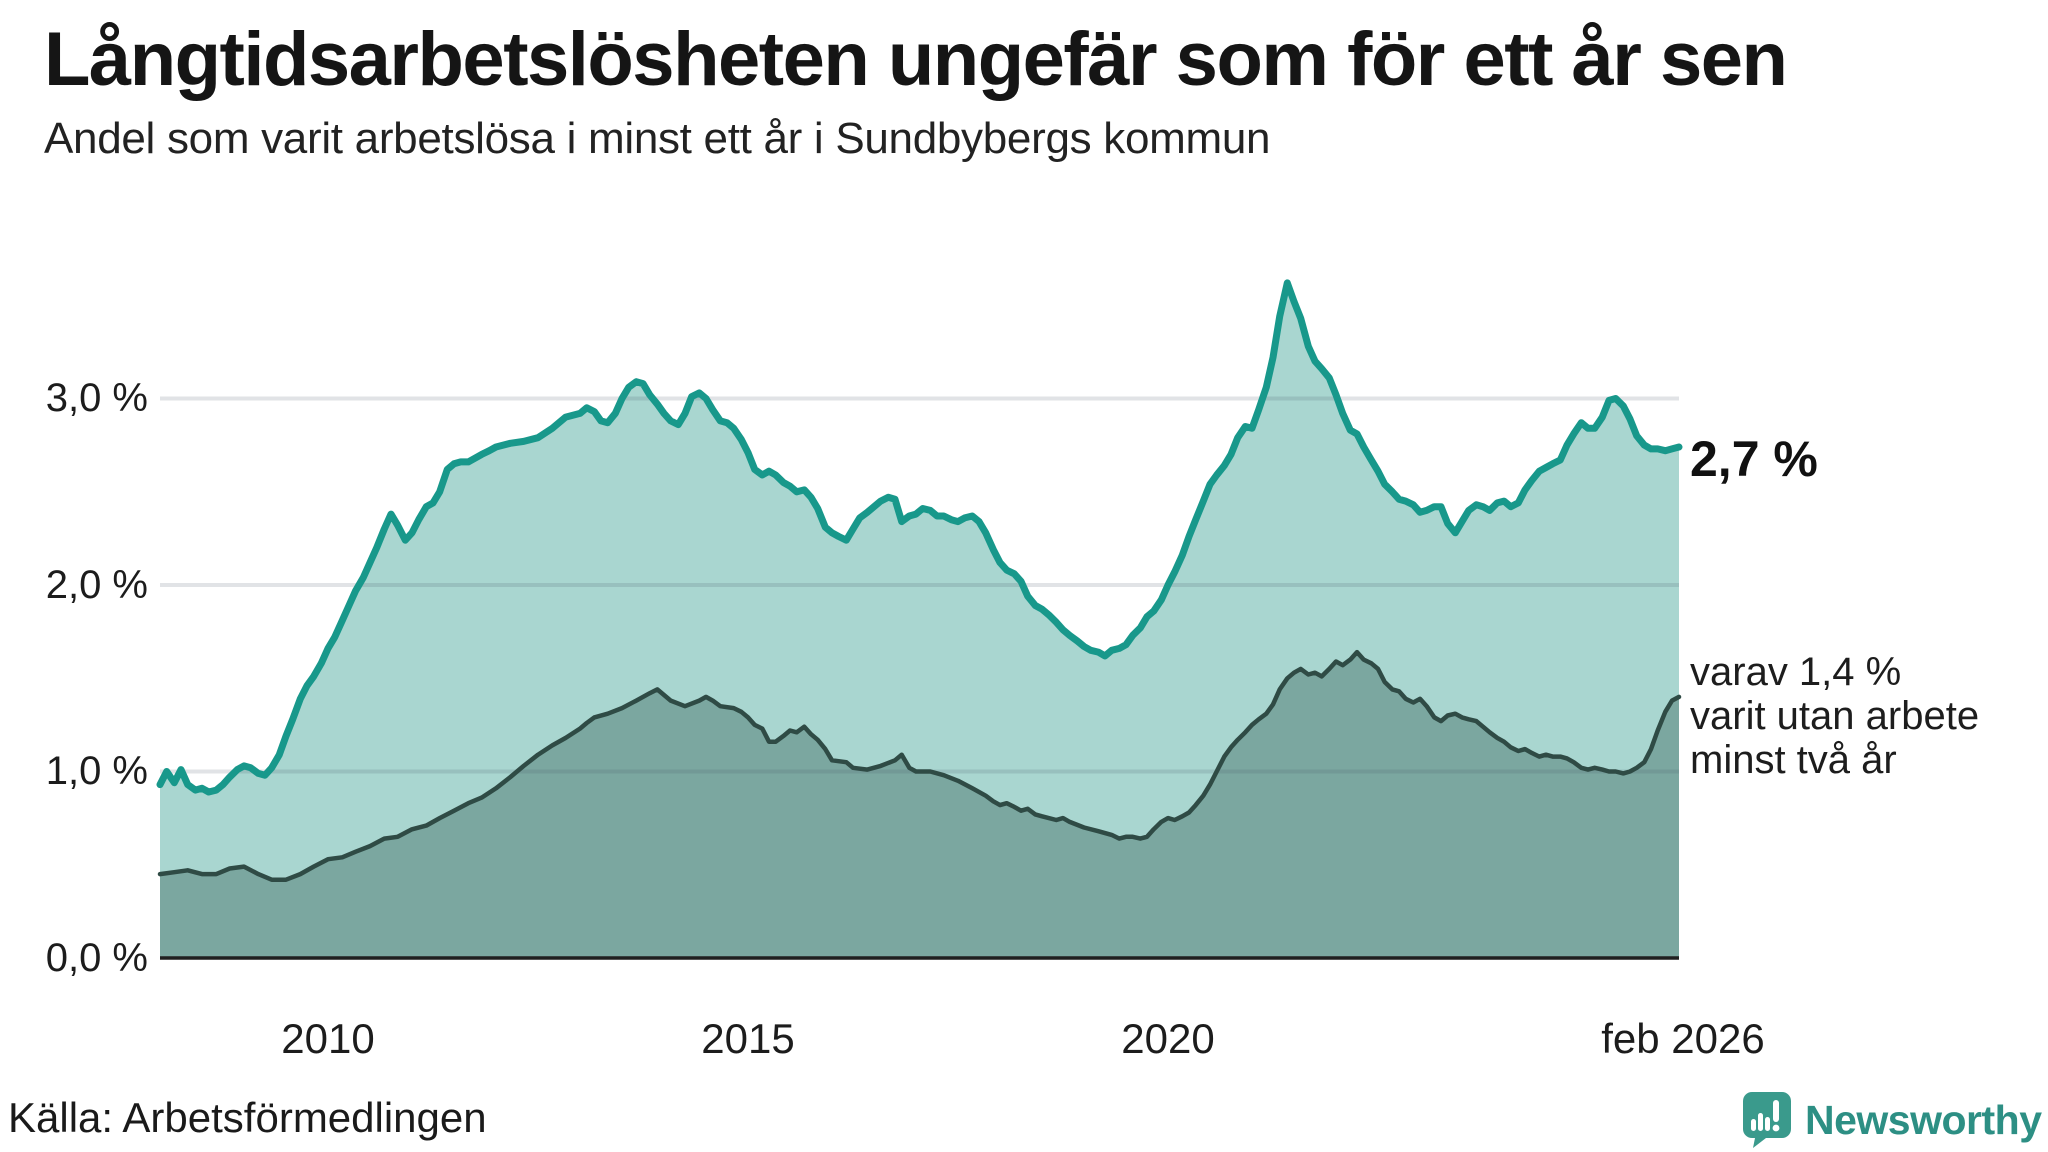 The image size is (2048, 1152). I want to click on y-tick-label-1: 1,0 %, so click(96, 771).